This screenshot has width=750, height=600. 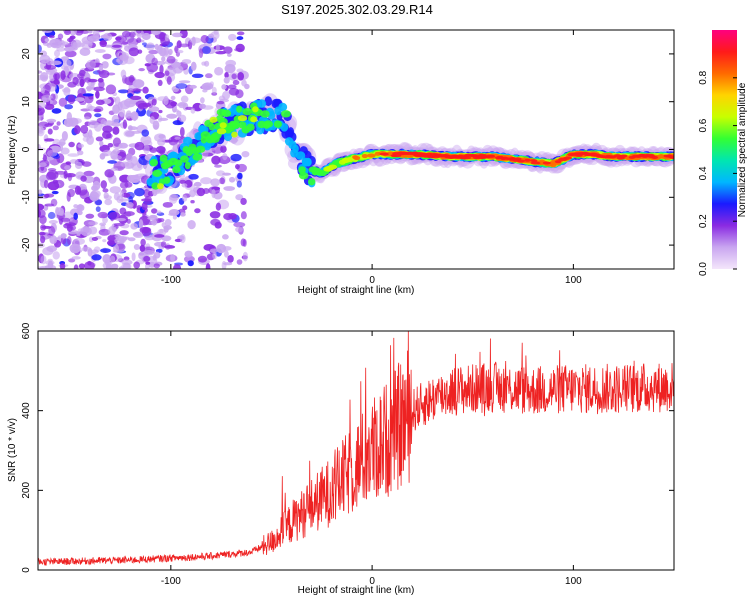 What do you see at coordinates (703, 221) in the screenshot?
I see `colorbar-tick-label: 0.2` at bounding box center [703, 221].